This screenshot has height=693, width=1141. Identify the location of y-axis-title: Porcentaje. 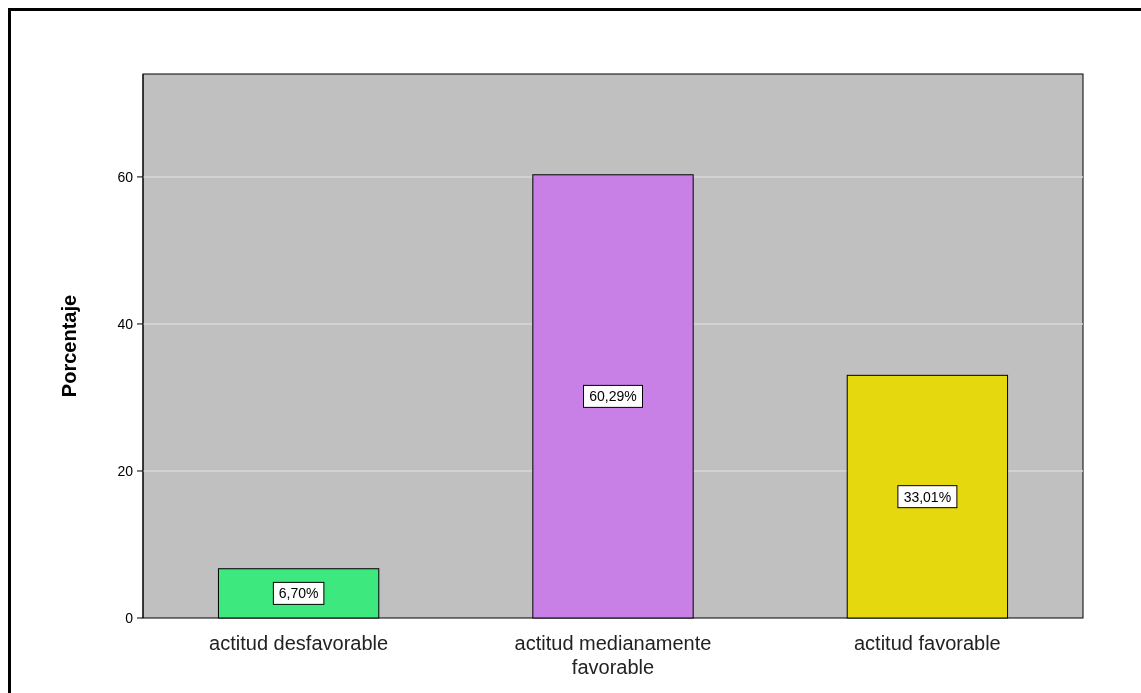
(69, 346).